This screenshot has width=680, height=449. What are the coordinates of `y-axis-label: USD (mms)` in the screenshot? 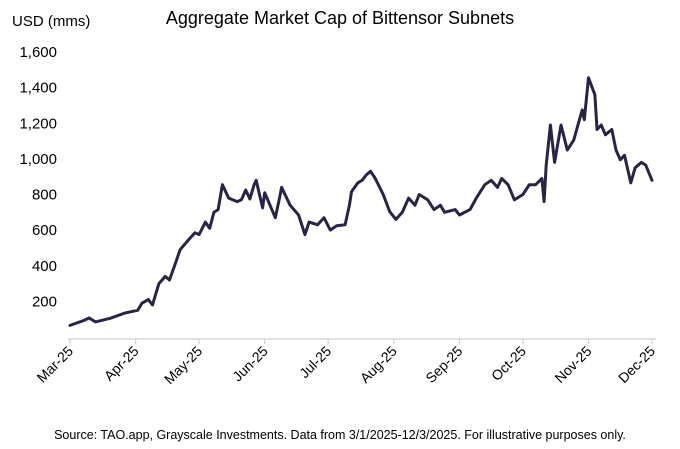 It's located at (51, 21).